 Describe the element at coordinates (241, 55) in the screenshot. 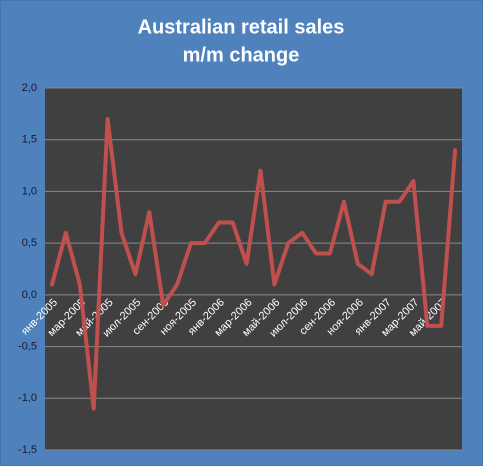

I see `chart-subtitle: m/m change` at that location.